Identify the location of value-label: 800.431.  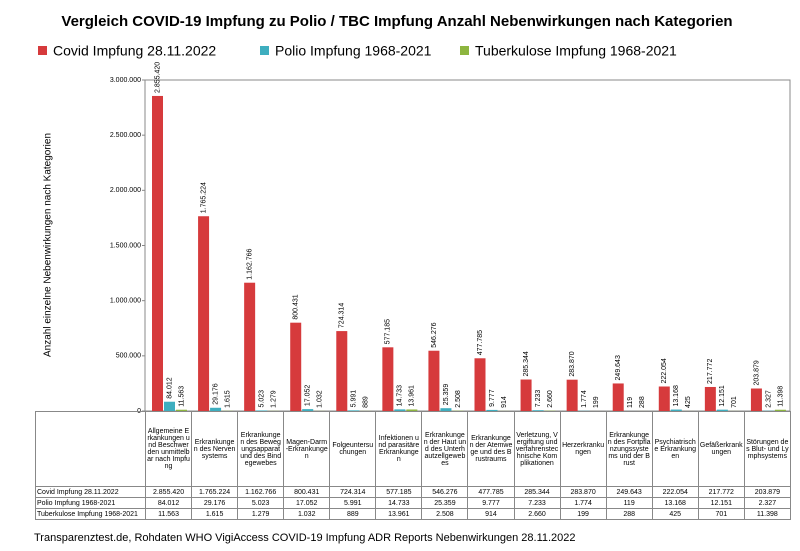
(296, 306).